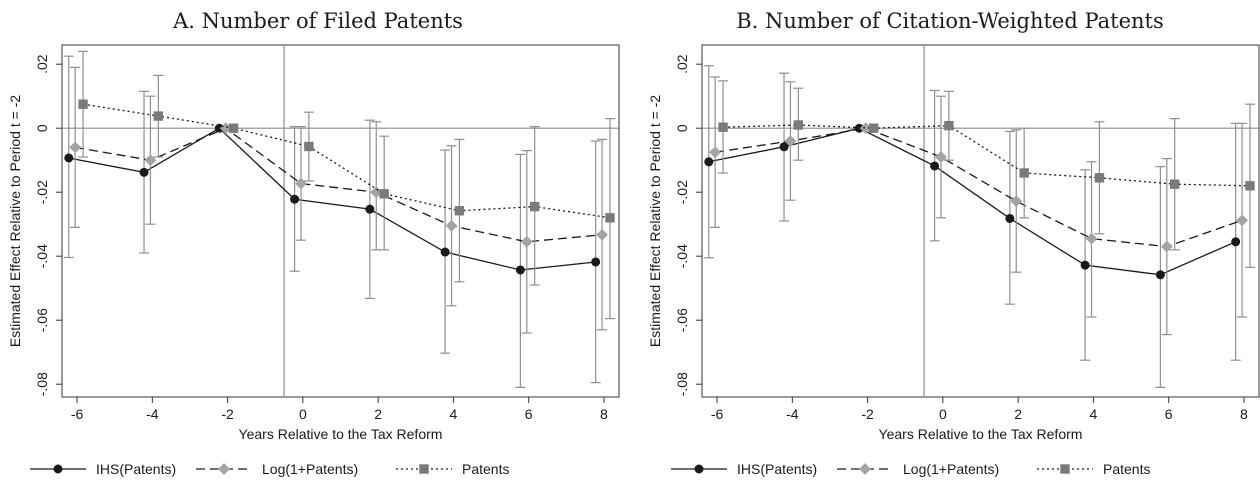  What do you see at coordinates (529, 414) in the screenshot?
I see `x-tick-label: 6` at bounding box center [529, 414].